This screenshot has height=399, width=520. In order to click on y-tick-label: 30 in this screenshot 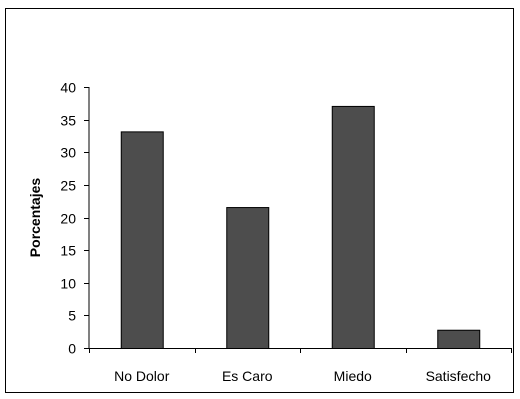, I will do `click(68, 153)`.